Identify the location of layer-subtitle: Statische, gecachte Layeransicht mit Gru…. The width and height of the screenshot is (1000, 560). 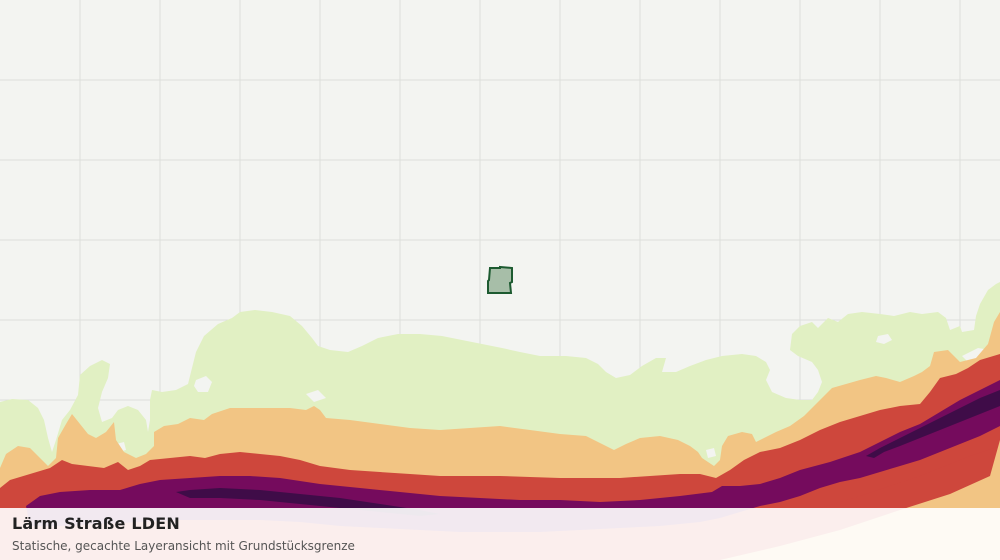
(183, 546).